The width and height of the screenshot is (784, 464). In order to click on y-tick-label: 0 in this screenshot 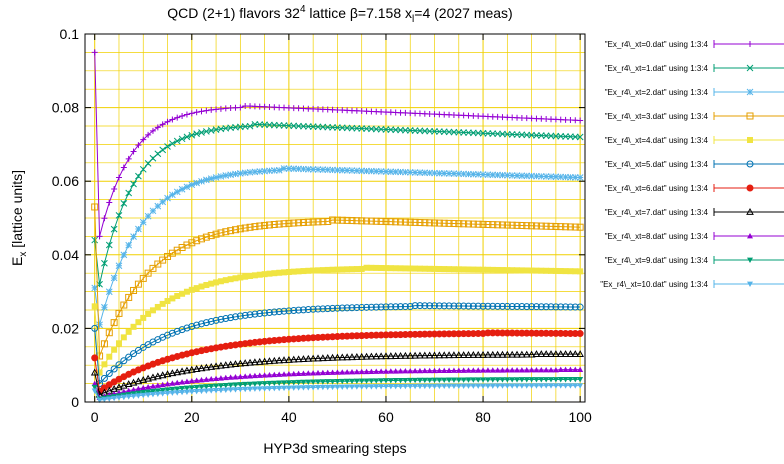, I will do `click(75, 402)`.